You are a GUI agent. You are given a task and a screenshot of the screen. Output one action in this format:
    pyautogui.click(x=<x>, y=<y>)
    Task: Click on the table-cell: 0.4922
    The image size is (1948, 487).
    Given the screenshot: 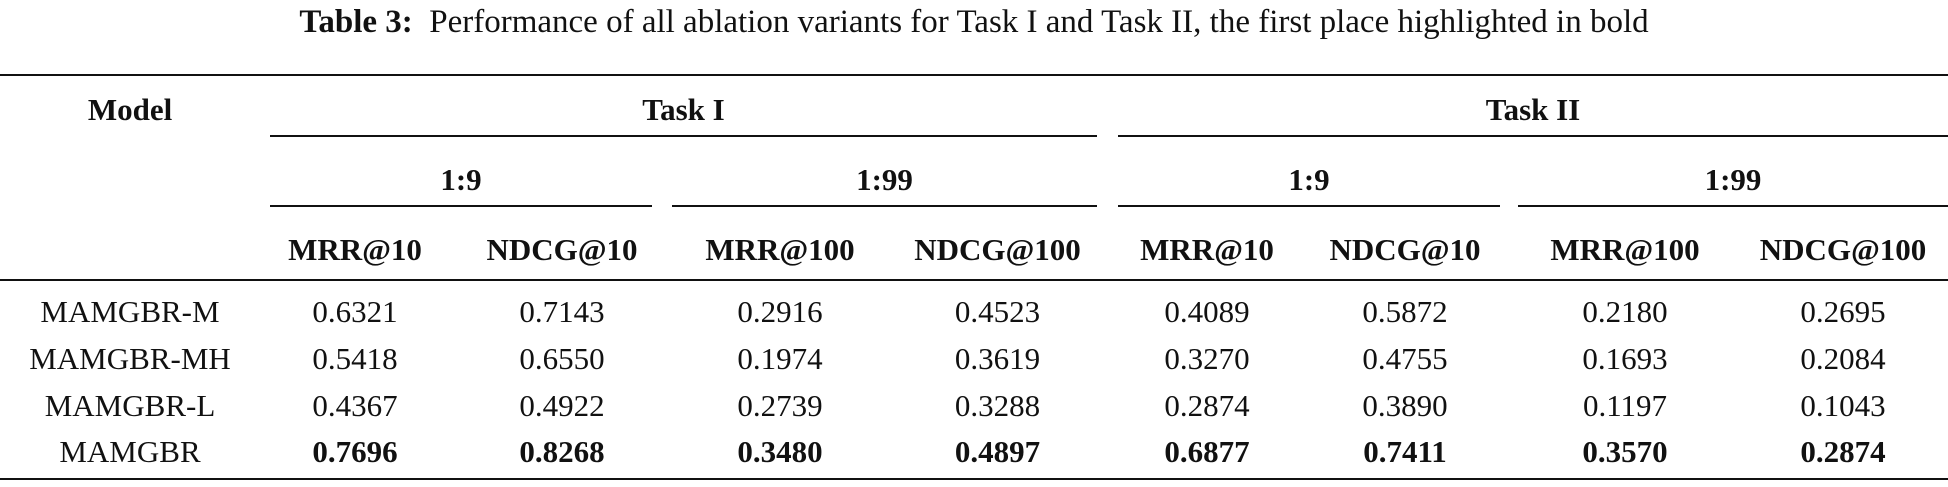 What is the action you would take?
    pyautogui.click(x=562, y=405)
    